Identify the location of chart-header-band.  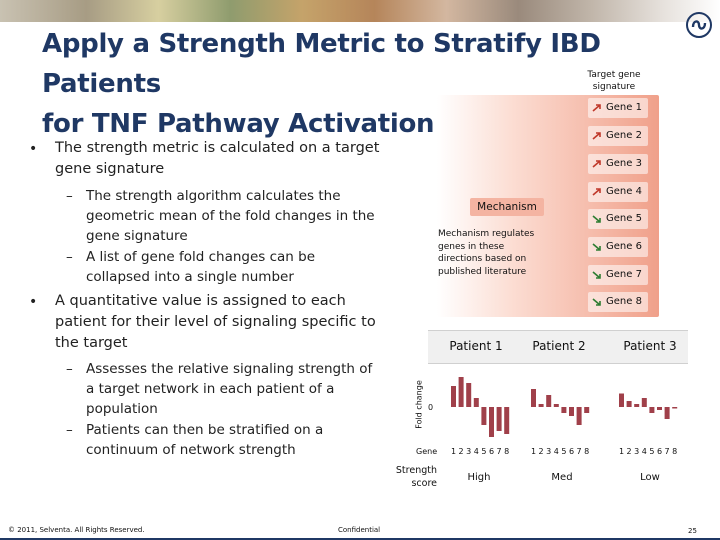
(558, 347).